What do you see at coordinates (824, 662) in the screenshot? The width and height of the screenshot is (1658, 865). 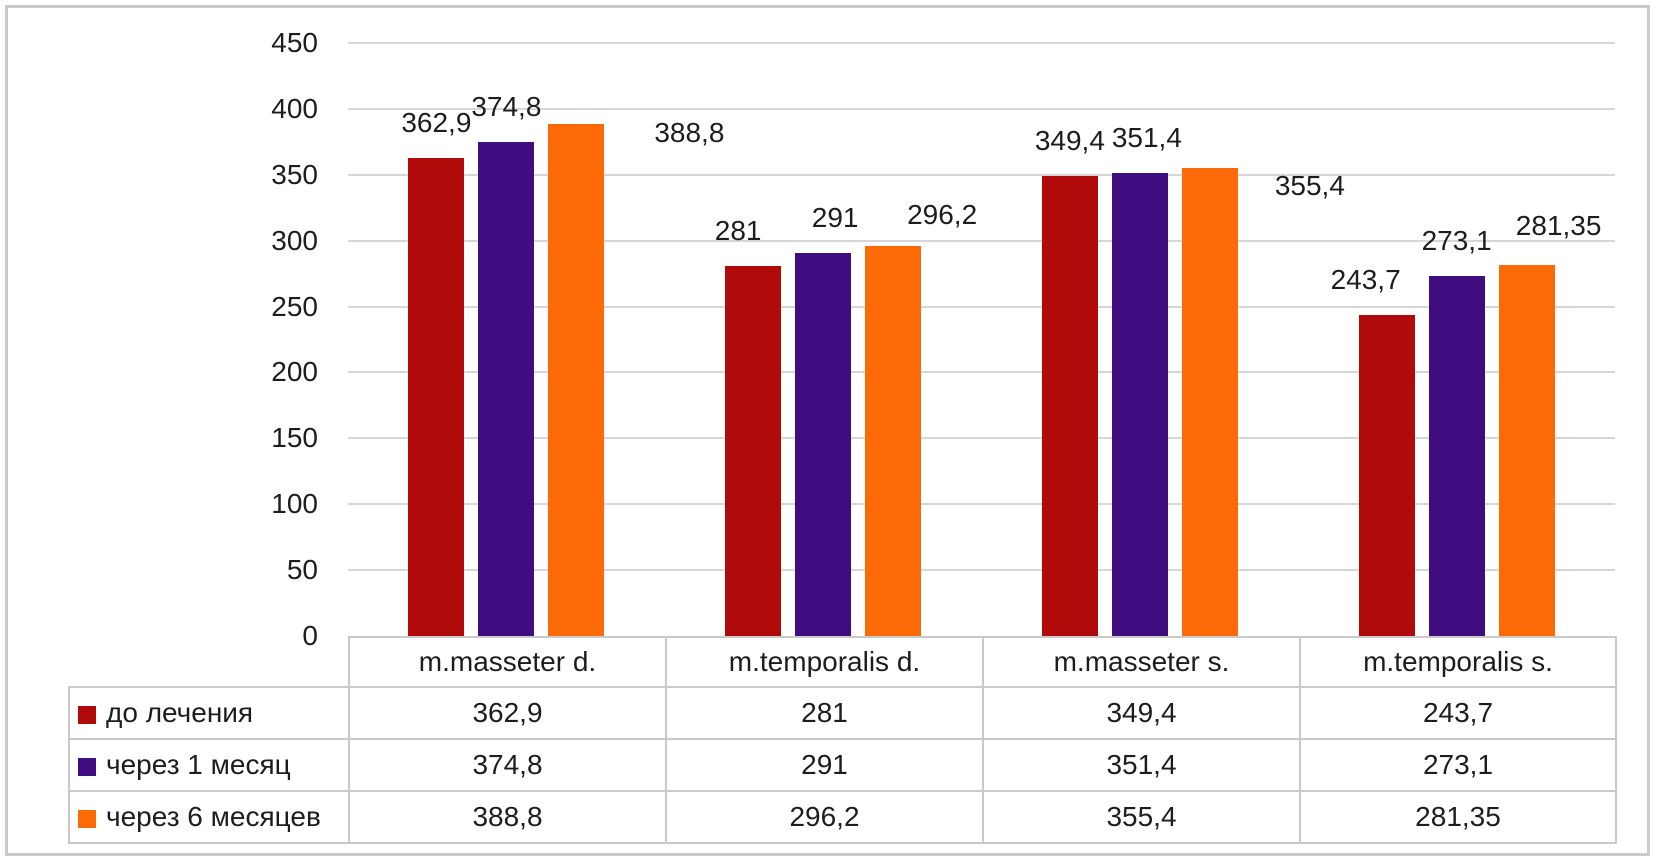 I see `category-header-cell: m.temporalis d.` at bounding box center [824, 662].